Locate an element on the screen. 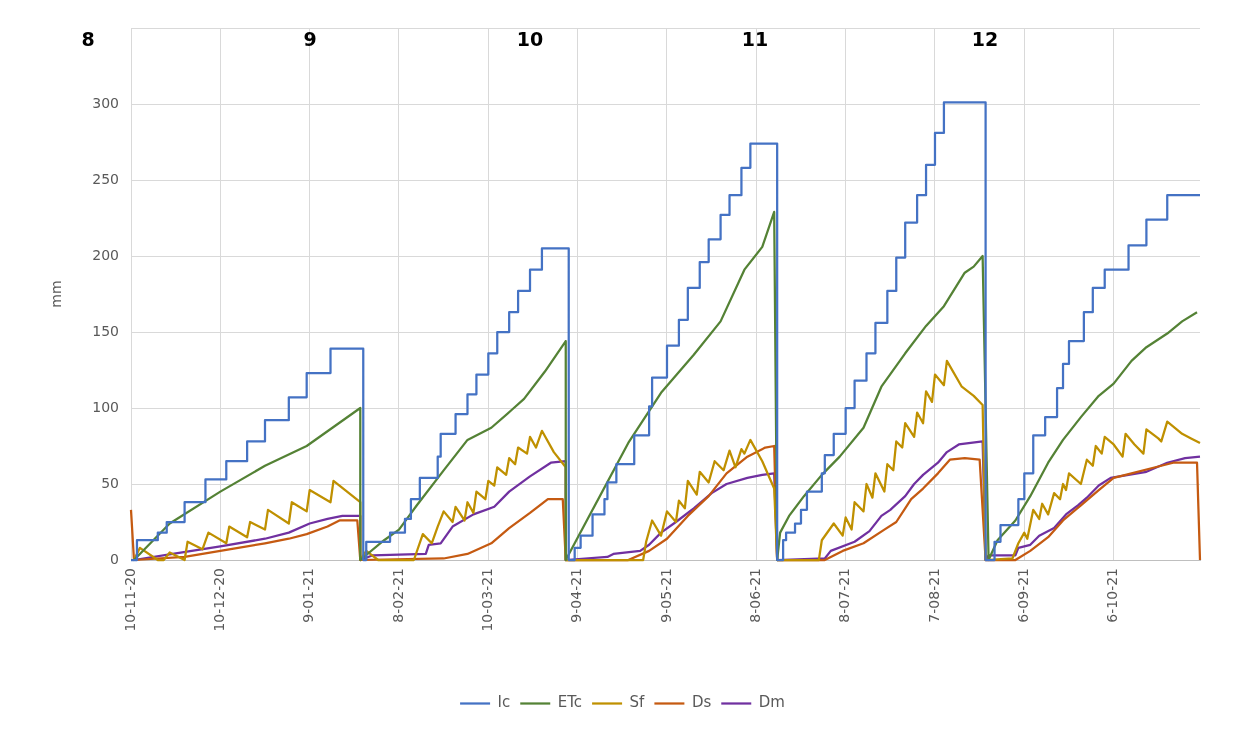 The image size is (1258, 729). legend-label: Dm is located at coordinates (771, 702).